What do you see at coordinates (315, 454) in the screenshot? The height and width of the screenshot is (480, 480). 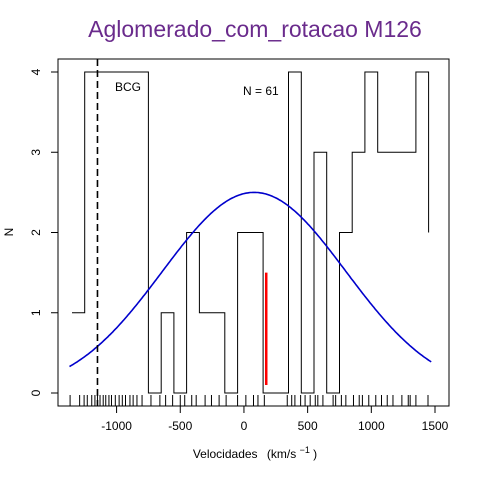 I see `x-axis-label-close: )` at bounding box center [315, 454].